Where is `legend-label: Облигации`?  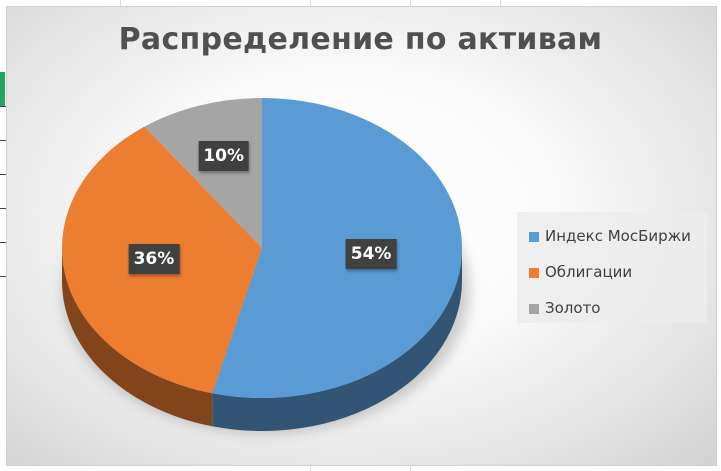
legend-label: Облигации is located at coordinates (589, 272).